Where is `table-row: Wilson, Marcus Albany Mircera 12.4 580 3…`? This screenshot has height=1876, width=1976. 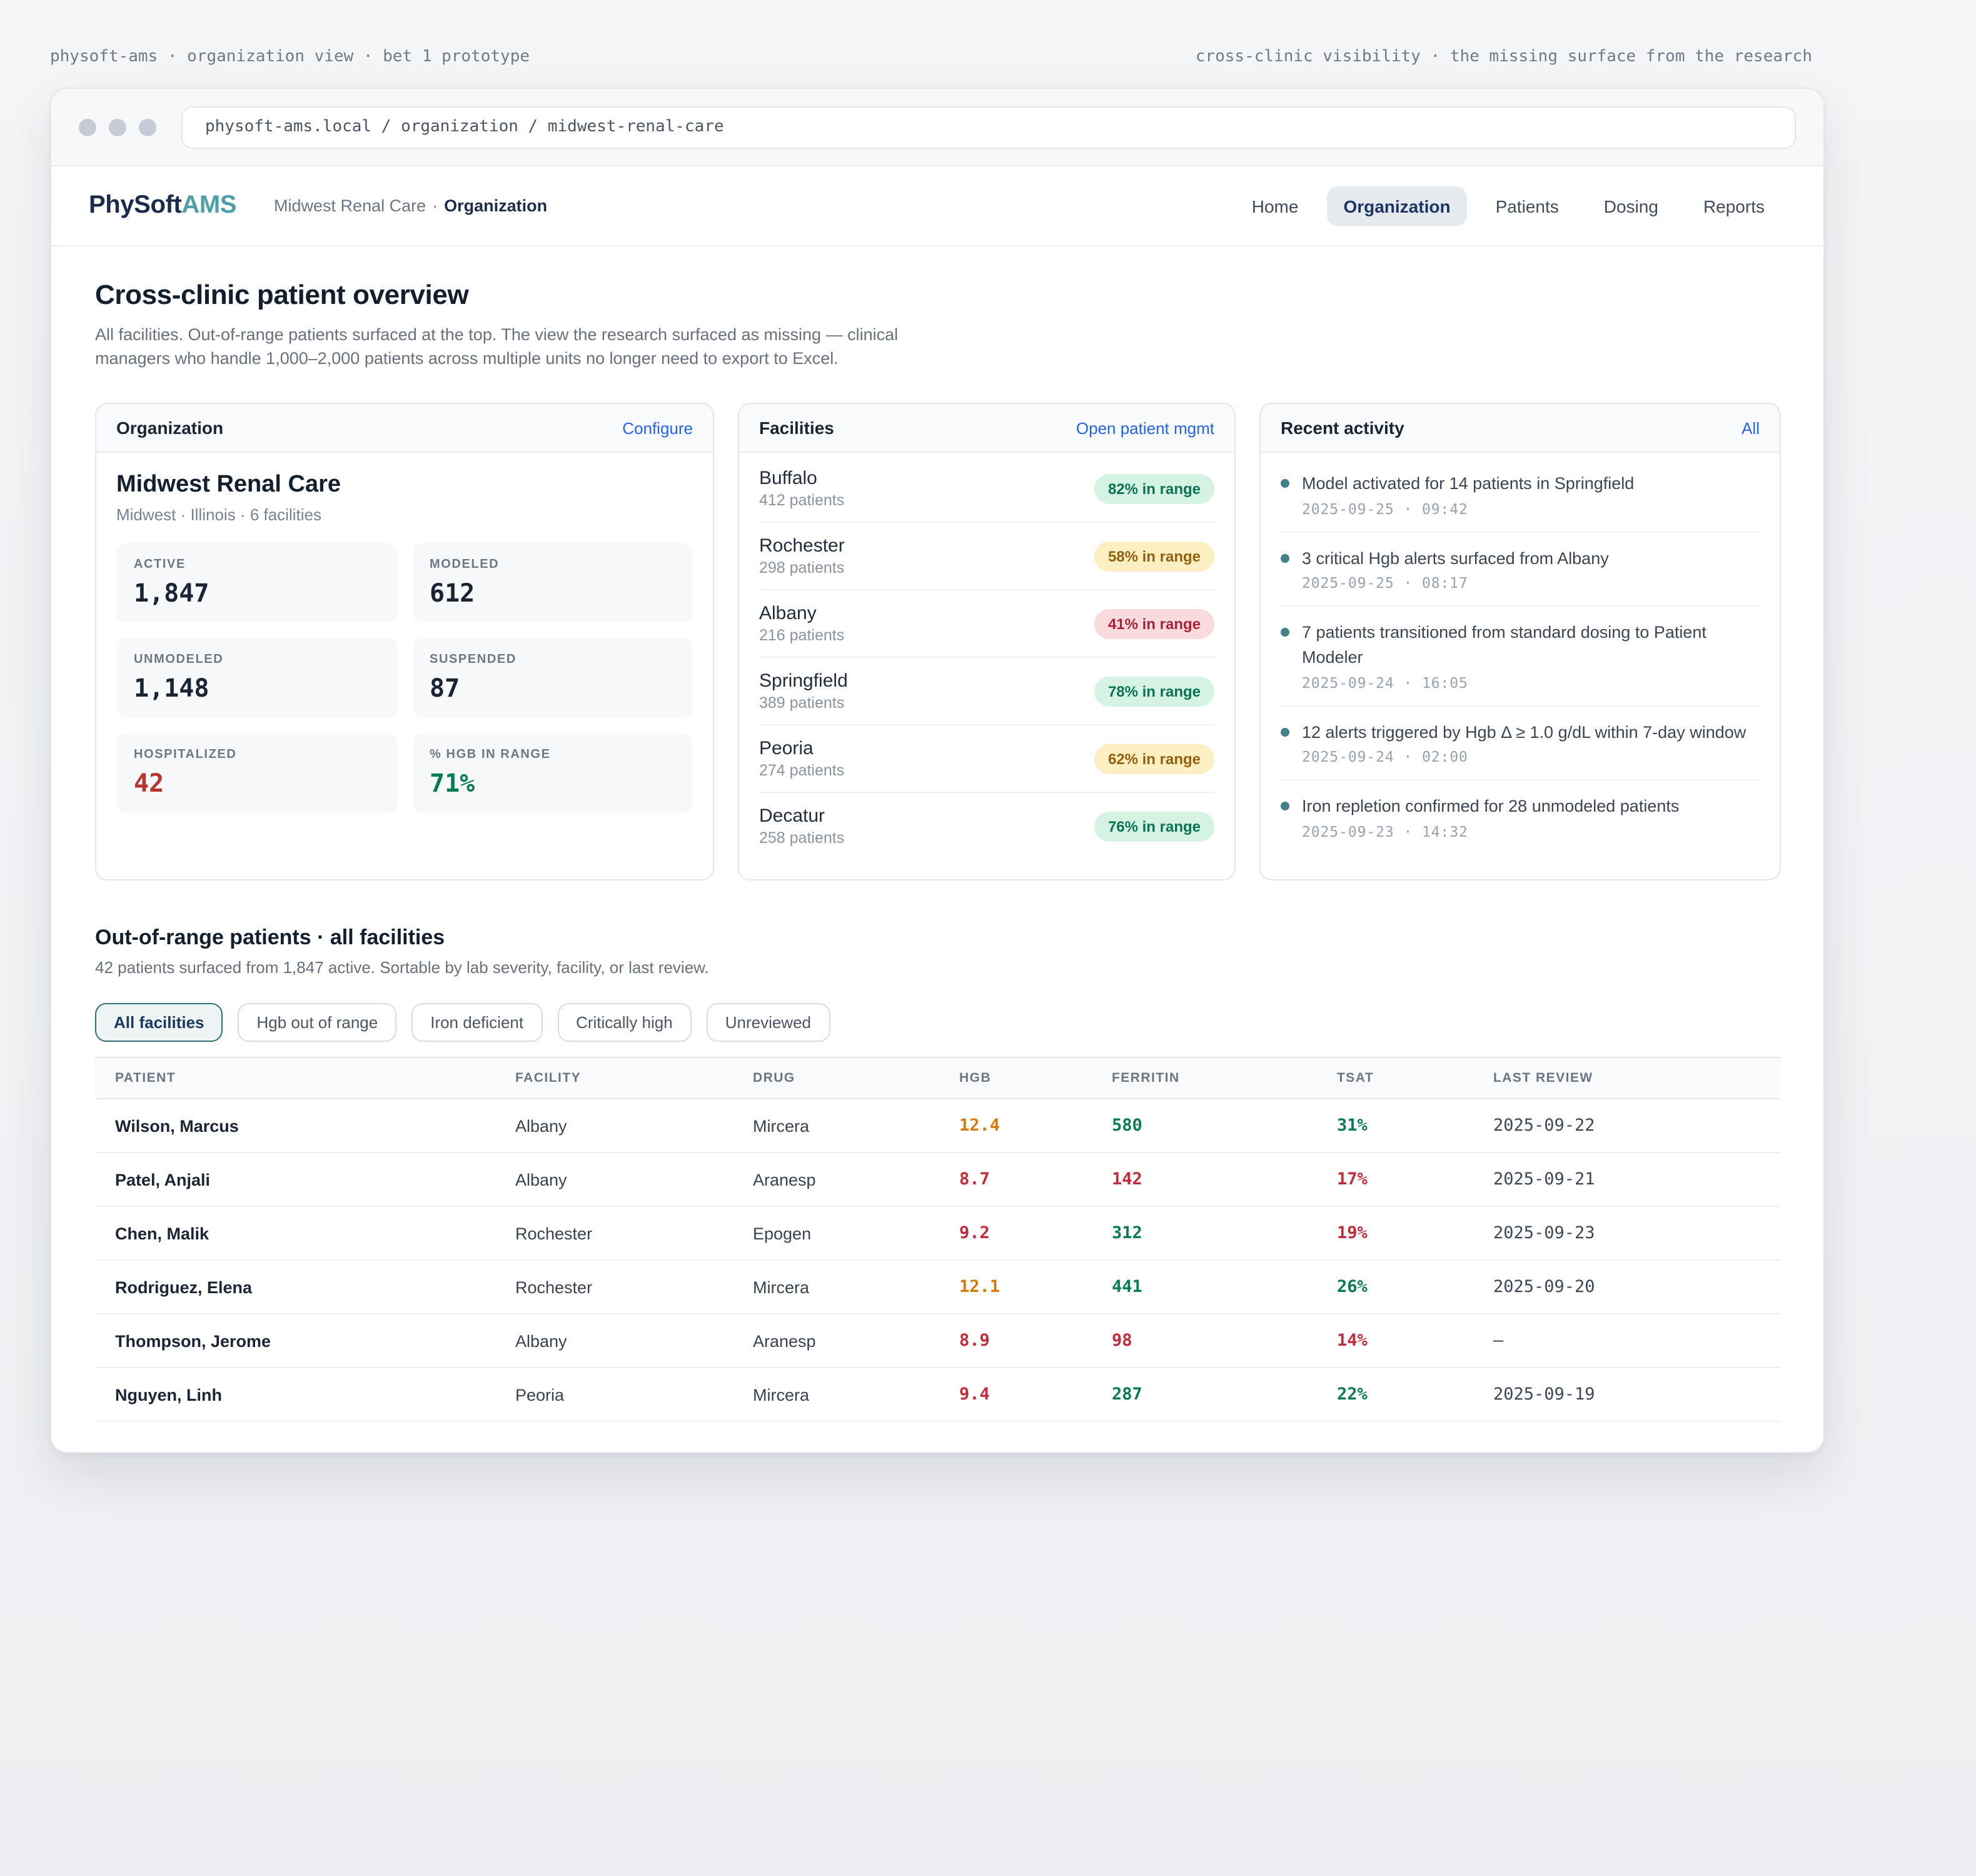 table-row: Wilson, Marcus Albany Mircera 12.4 580 3… is located at coordinates (938, 1127).